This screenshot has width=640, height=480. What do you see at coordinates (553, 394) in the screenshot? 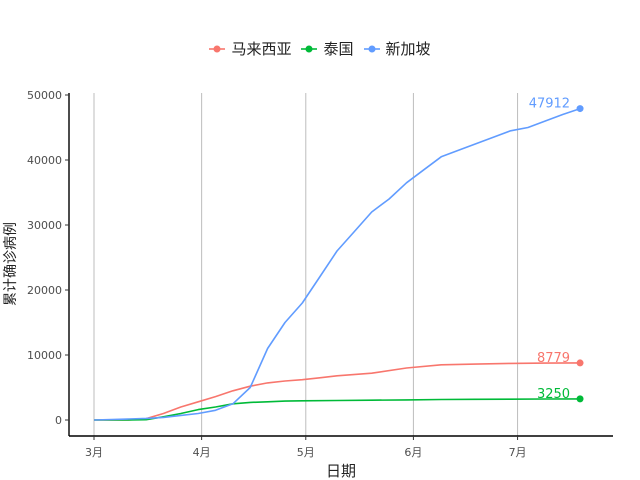
I see `series-end-label: 3250` at bounding box center [553, 394].